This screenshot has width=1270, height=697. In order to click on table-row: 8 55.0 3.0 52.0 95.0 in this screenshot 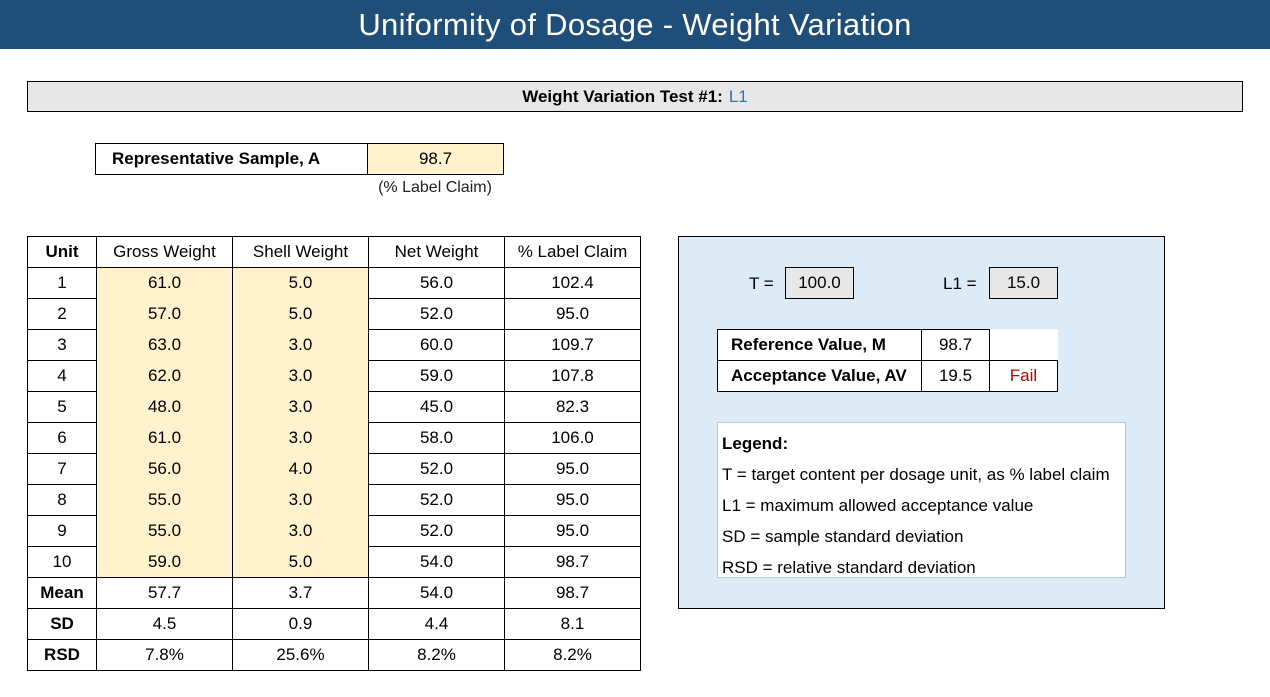, I will do `click(334, 500)`.